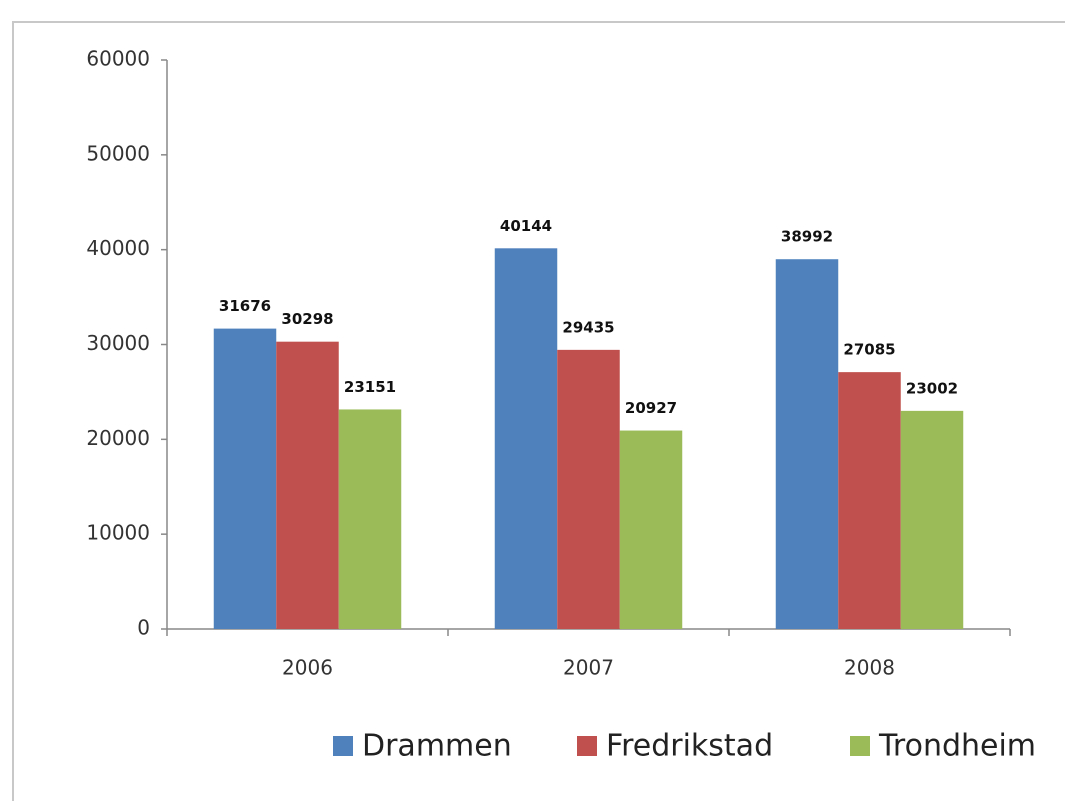 Image resolution: width=1065 pixels, height=801 pixels. What do you see at coordinates (118, 153) in the screenshot?
I see `y-tick-label: 50000` at bounding box center [118, 153].